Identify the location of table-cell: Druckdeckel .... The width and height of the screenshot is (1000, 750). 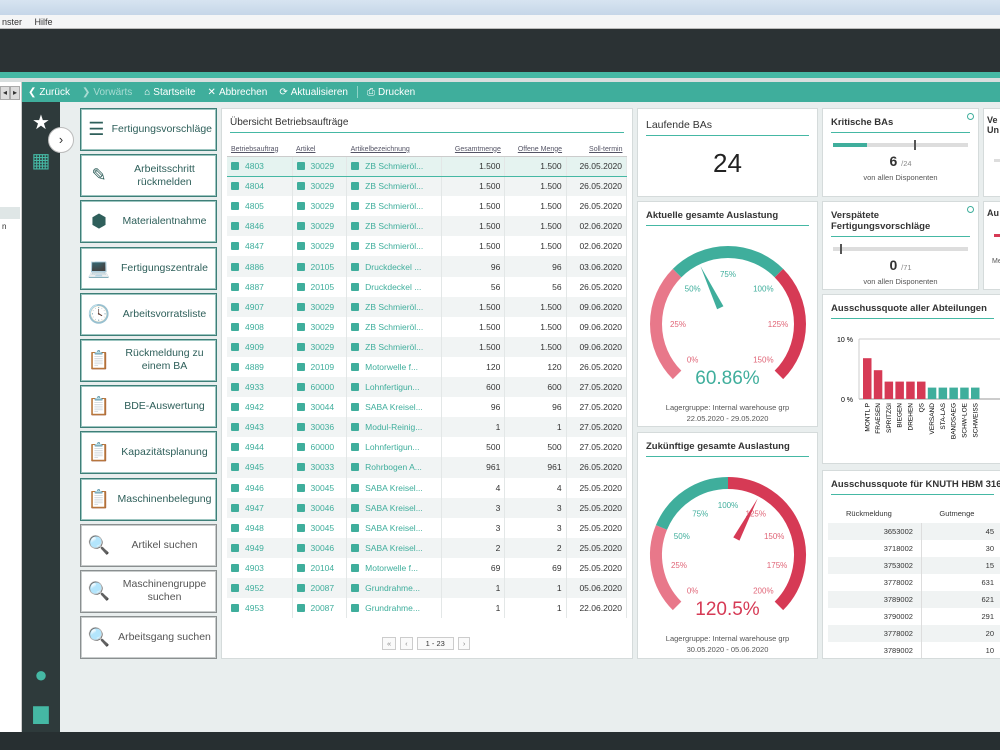
(394, 266).